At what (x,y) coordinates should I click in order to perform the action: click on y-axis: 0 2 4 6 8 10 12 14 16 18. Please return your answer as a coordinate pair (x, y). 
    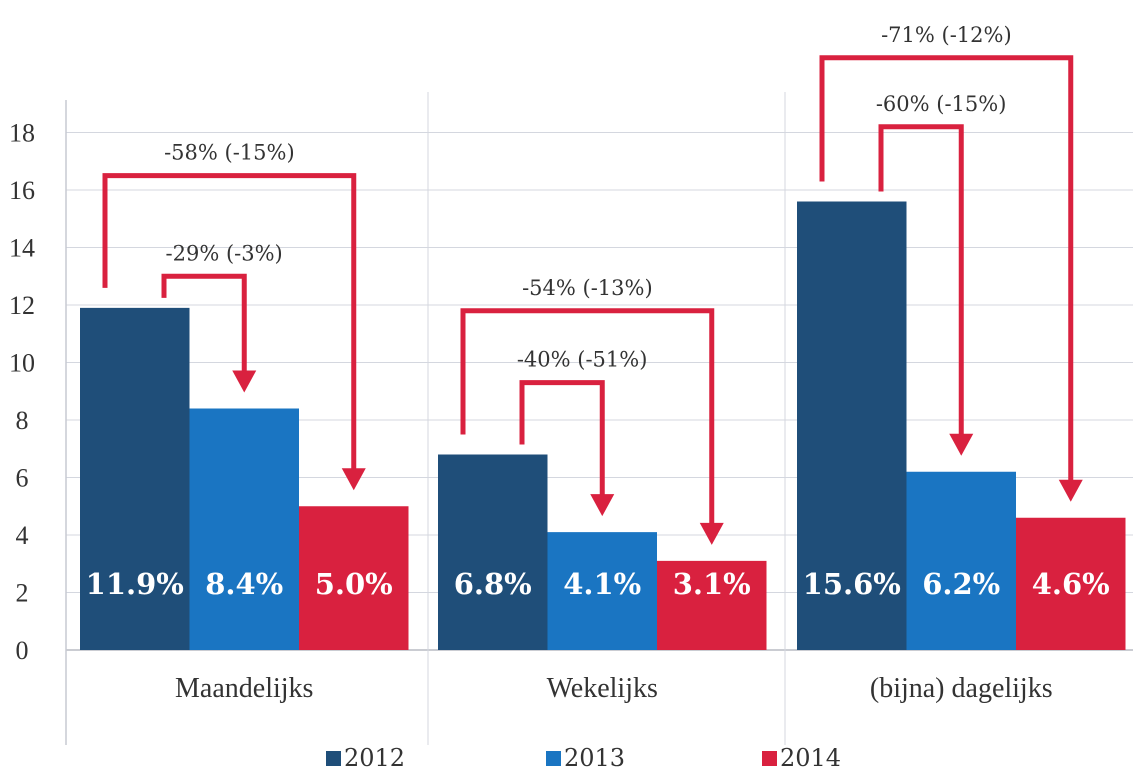
    Looking at the image, I should click on (22, 392).